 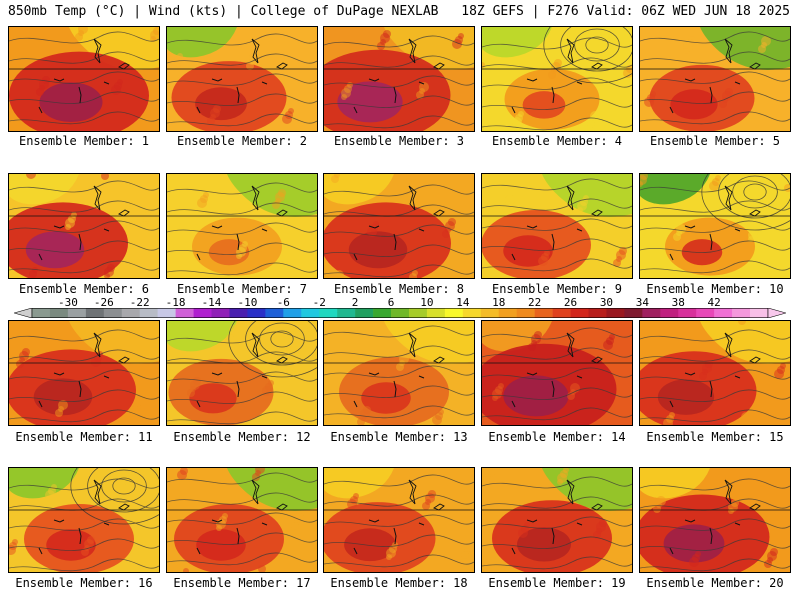 I want to click on ensemble-member-label: Ensemble Member: 20, so click(x=715, y=583).